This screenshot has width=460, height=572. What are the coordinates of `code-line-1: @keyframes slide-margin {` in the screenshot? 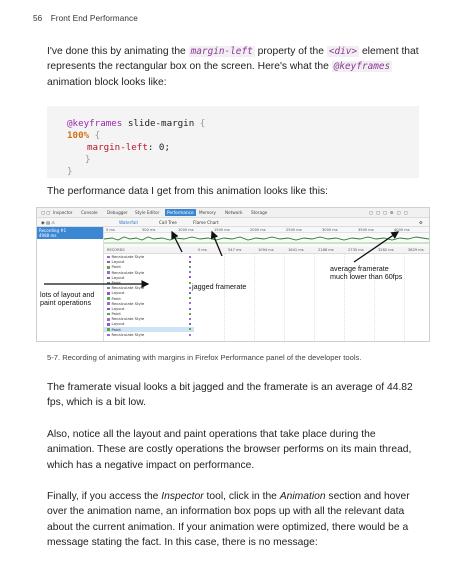 It's located at (136, 123).